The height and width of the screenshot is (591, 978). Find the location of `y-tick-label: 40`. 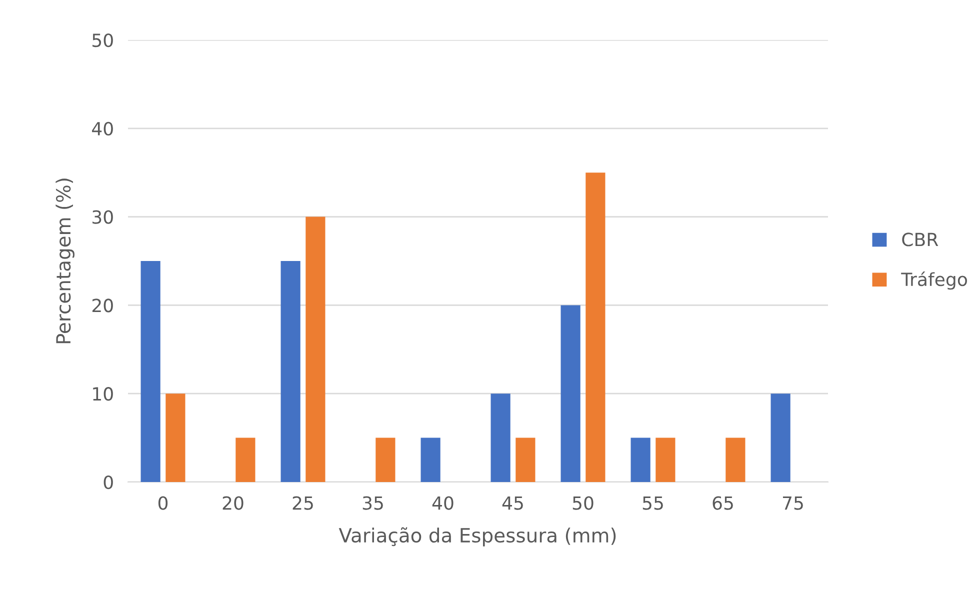

y-tick-label: 40 is located at coordinates (102, 129).